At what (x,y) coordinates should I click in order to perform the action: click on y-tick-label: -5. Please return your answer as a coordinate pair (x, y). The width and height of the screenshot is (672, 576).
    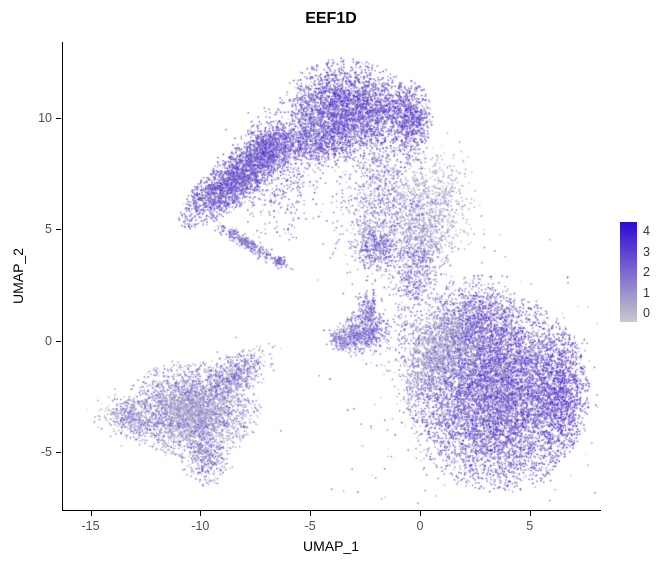
    Looking at the image, I should click on (46, 452).